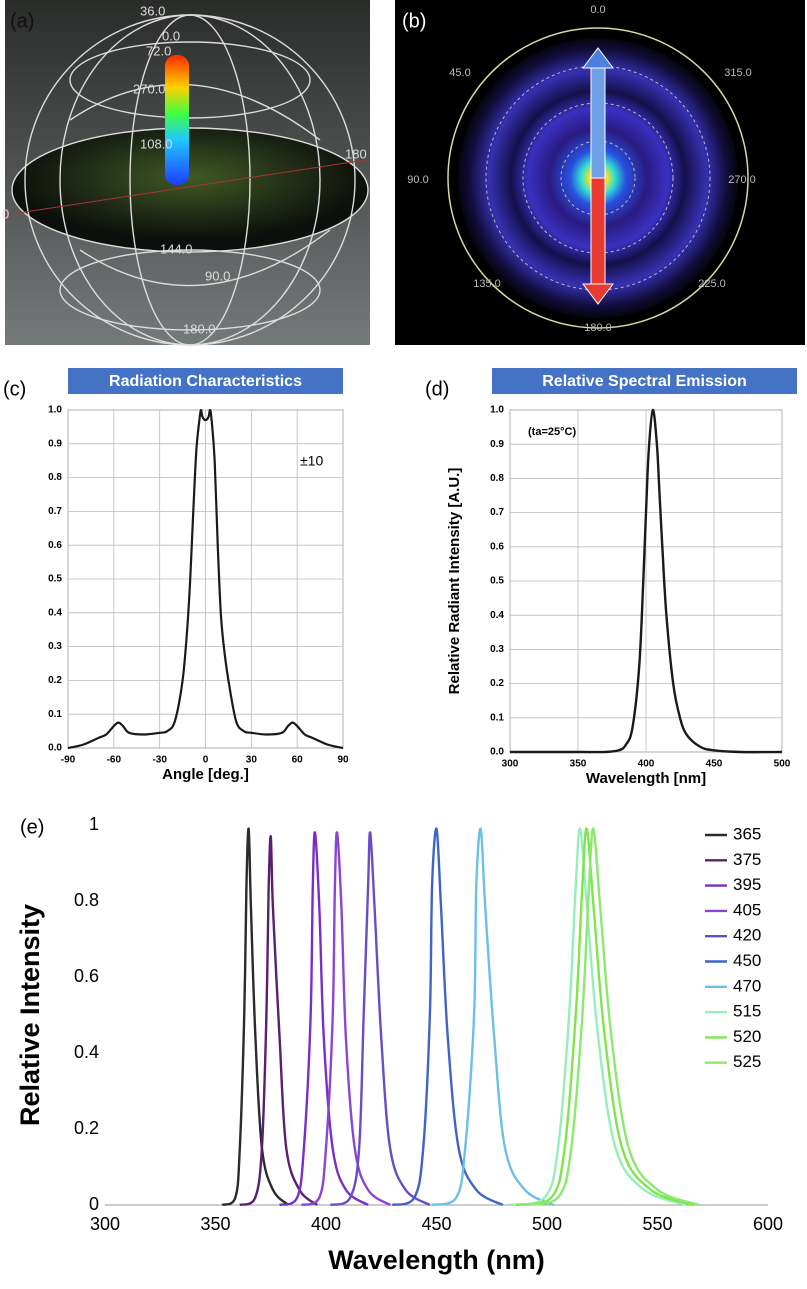 The height and width of the screenshot is (1289, 807). Describe the element at coordinates (185, 187) in the screenshot. I see `axis-line` at that location.